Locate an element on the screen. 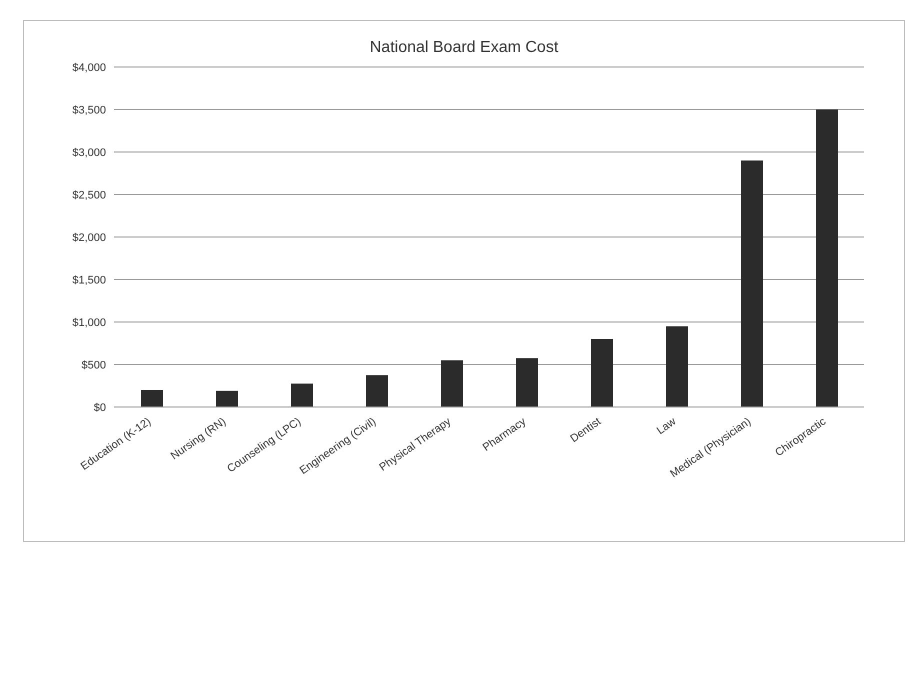 The height and width of the screenshot is (692, 922). y-tick-label: $3,500 is located at coordinates (89, 110).